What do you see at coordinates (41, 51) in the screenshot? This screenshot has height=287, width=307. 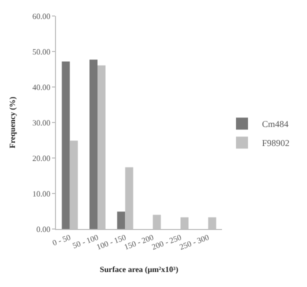 I see `y-tick-label: 50.00` at bounding box center [41, 51].